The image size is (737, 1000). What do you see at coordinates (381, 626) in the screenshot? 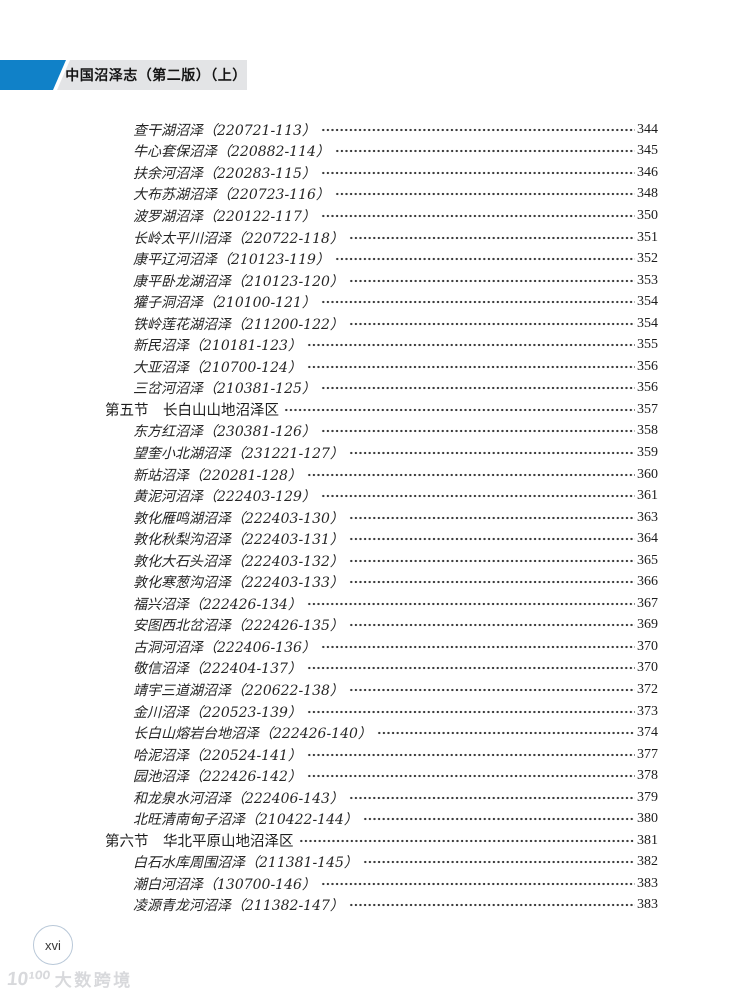
I see `toc-entry: 安图西北岔沼泽（222426-135） 369` at bounding box center [381, 626].